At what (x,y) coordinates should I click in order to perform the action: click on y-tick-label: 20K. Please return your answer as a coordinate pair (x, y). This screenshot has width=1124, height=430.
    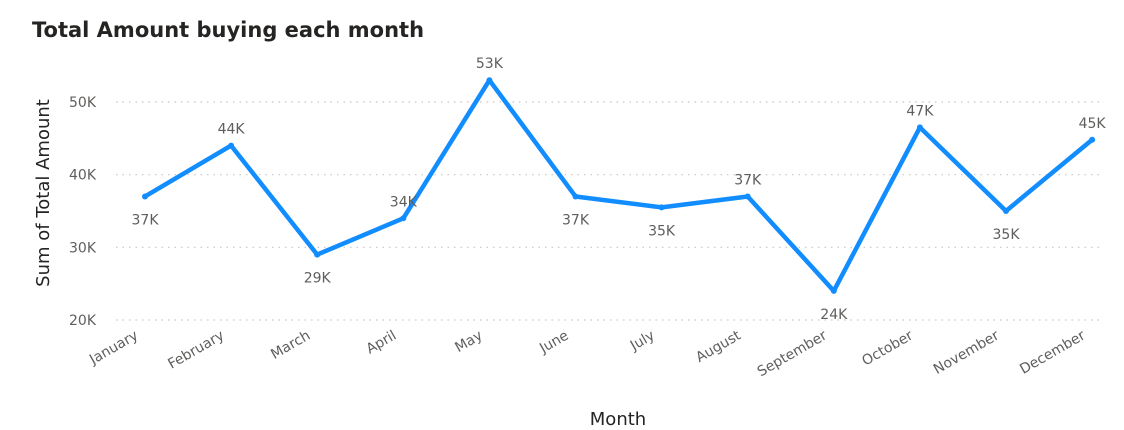
    Looking at the image, I should click on (83, 321).